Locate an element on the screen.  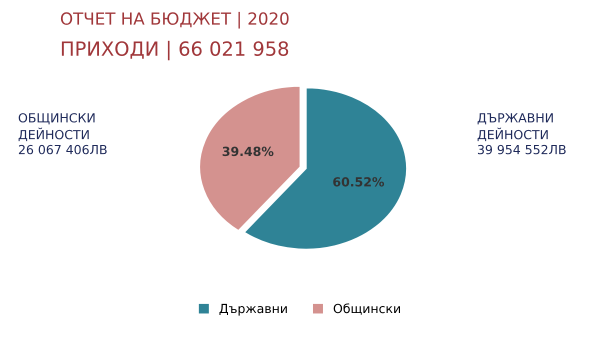
data-label: 39.48% is located at coordinates (248, 151).